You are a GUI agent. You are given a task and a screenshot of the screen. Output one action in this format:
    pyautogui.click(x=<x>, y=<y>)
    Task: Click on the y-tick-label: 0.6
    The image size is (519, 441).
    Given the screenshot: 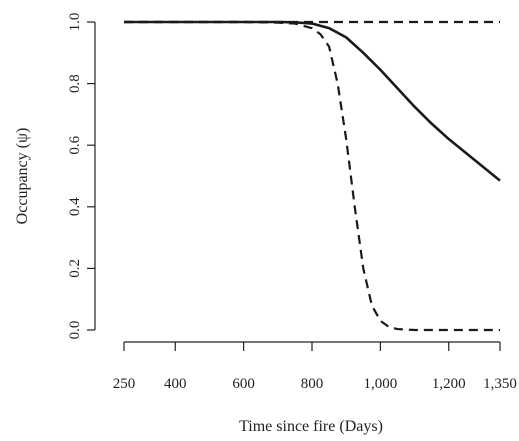 What is the action you would take?
    pyautogui.click(x=75, y=144)
    